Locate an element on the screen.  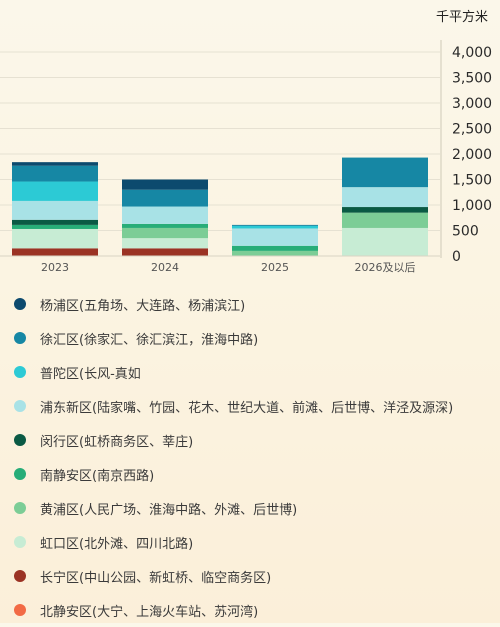
legend-item: 黄浦区(人民广场、淮海中路、外滩、后世博) is located at coordinates (254, 508).